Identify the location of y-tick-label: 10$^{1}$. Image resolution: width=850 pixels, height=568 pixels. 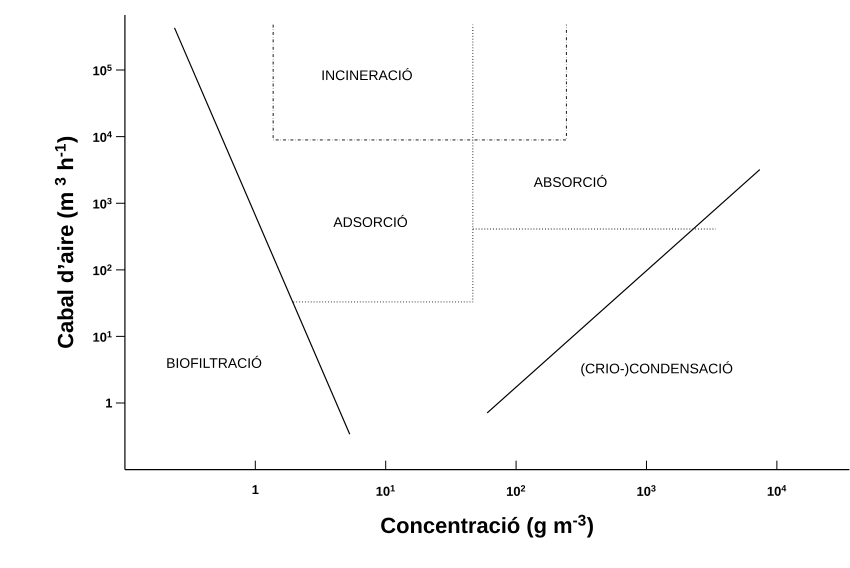
(102, 336).